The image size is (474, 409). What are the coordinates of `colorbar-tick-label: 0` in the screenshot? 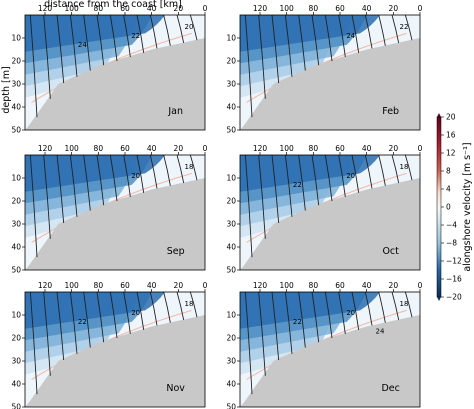 It's located at (448, 207).